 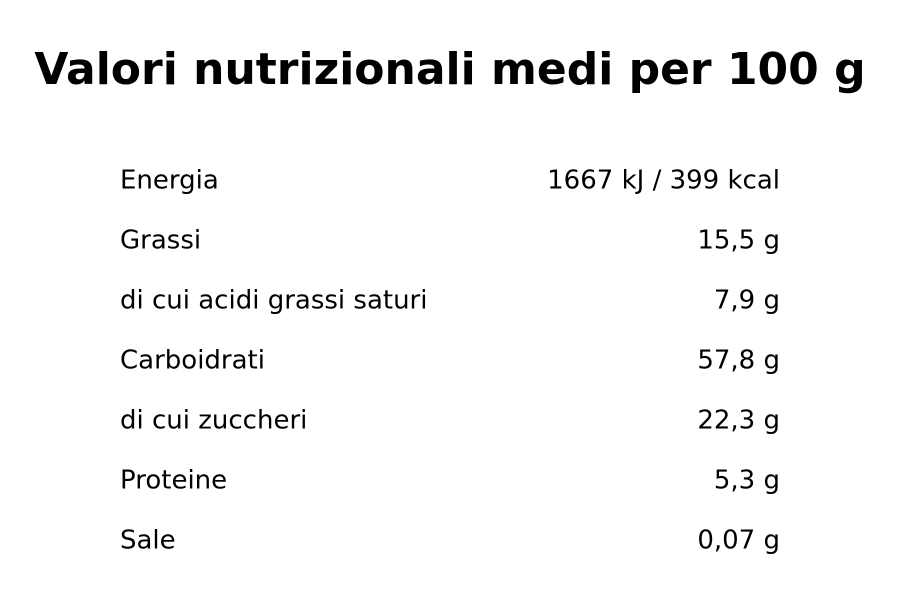 I want to click on nutrient-name: Proteine, so click(x=173, y=481).